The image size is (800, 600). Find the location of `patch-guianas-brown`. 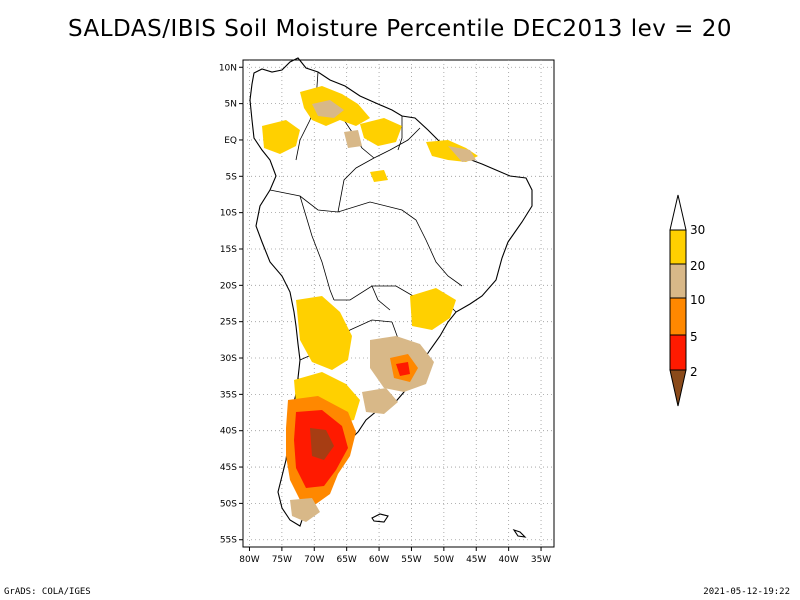

patch-guianas-brown is located at coordinates (353, 139).